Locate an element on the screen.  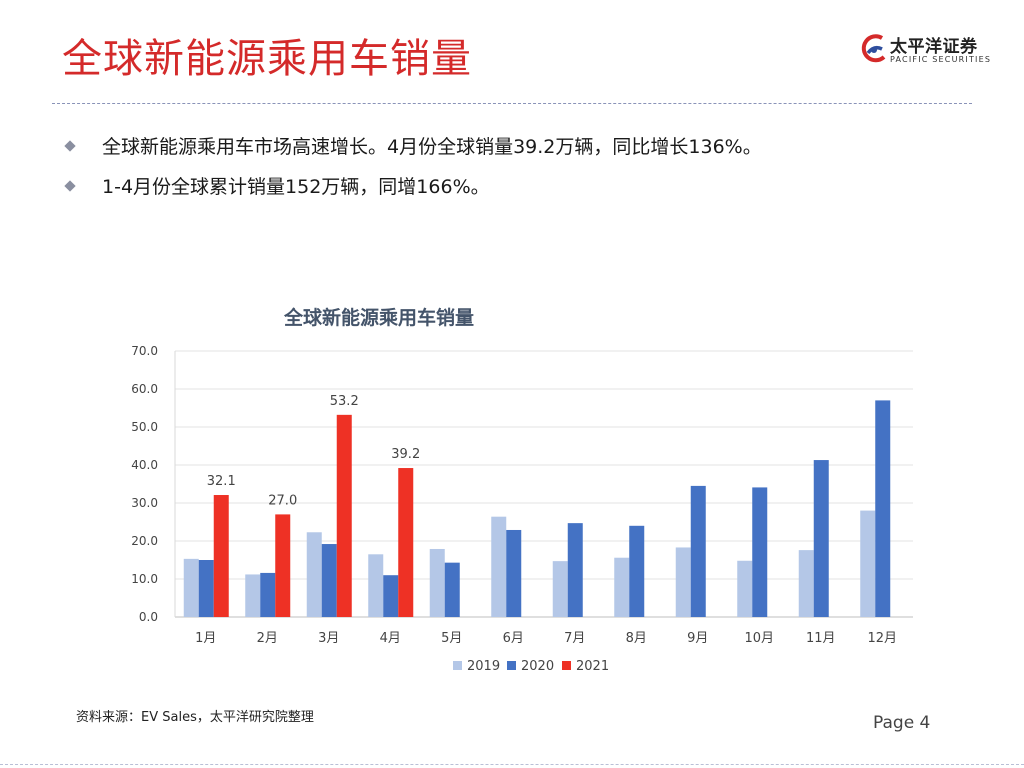
footer-divider is located at coordinates (512, 764).